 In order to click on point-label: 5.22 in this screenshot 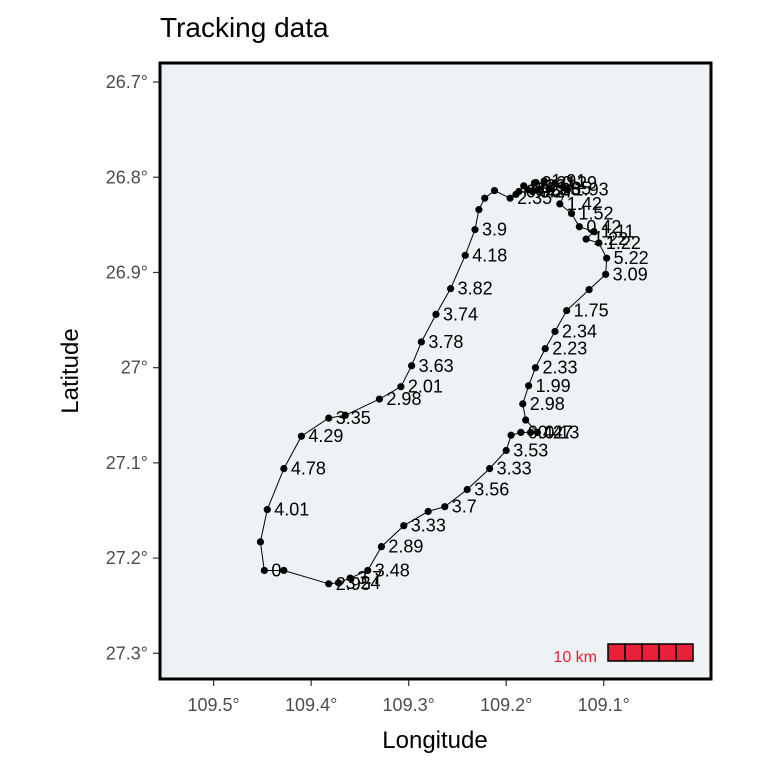, I will do `click(631, 258)`.